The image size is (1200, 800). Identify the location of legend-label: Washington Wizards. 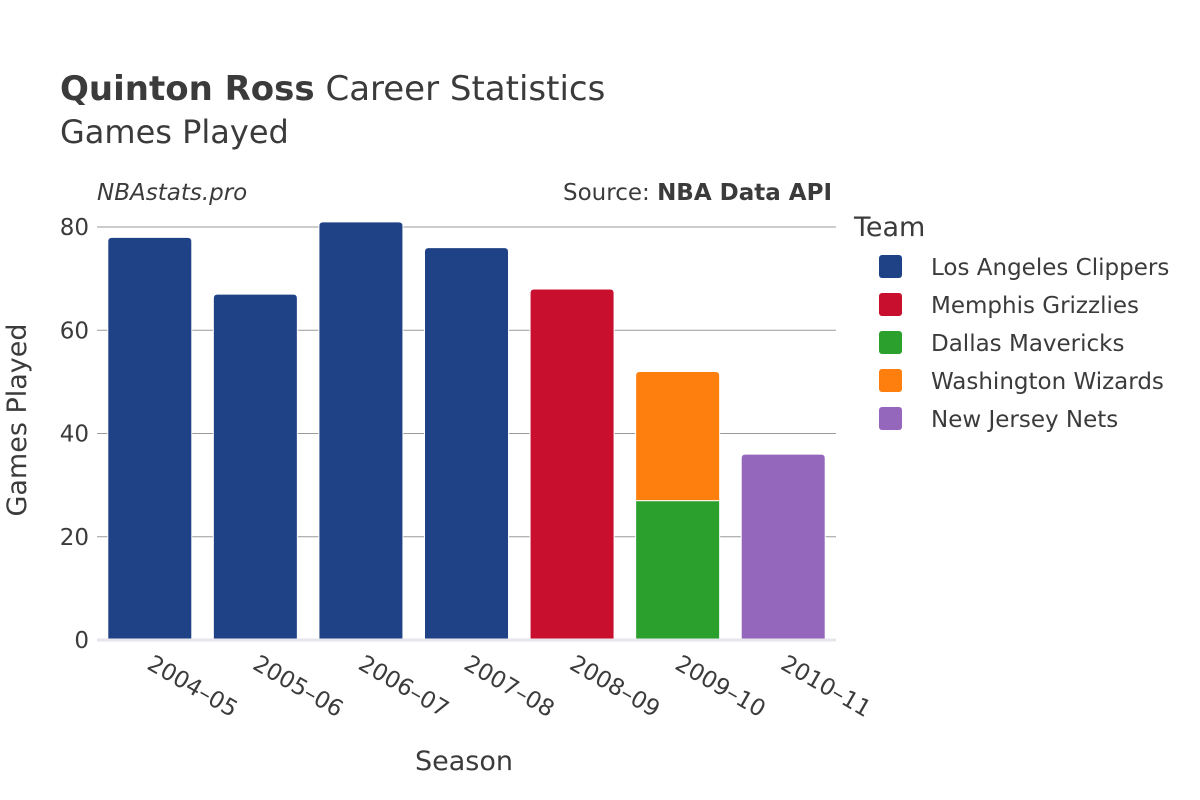
(1047, 382).